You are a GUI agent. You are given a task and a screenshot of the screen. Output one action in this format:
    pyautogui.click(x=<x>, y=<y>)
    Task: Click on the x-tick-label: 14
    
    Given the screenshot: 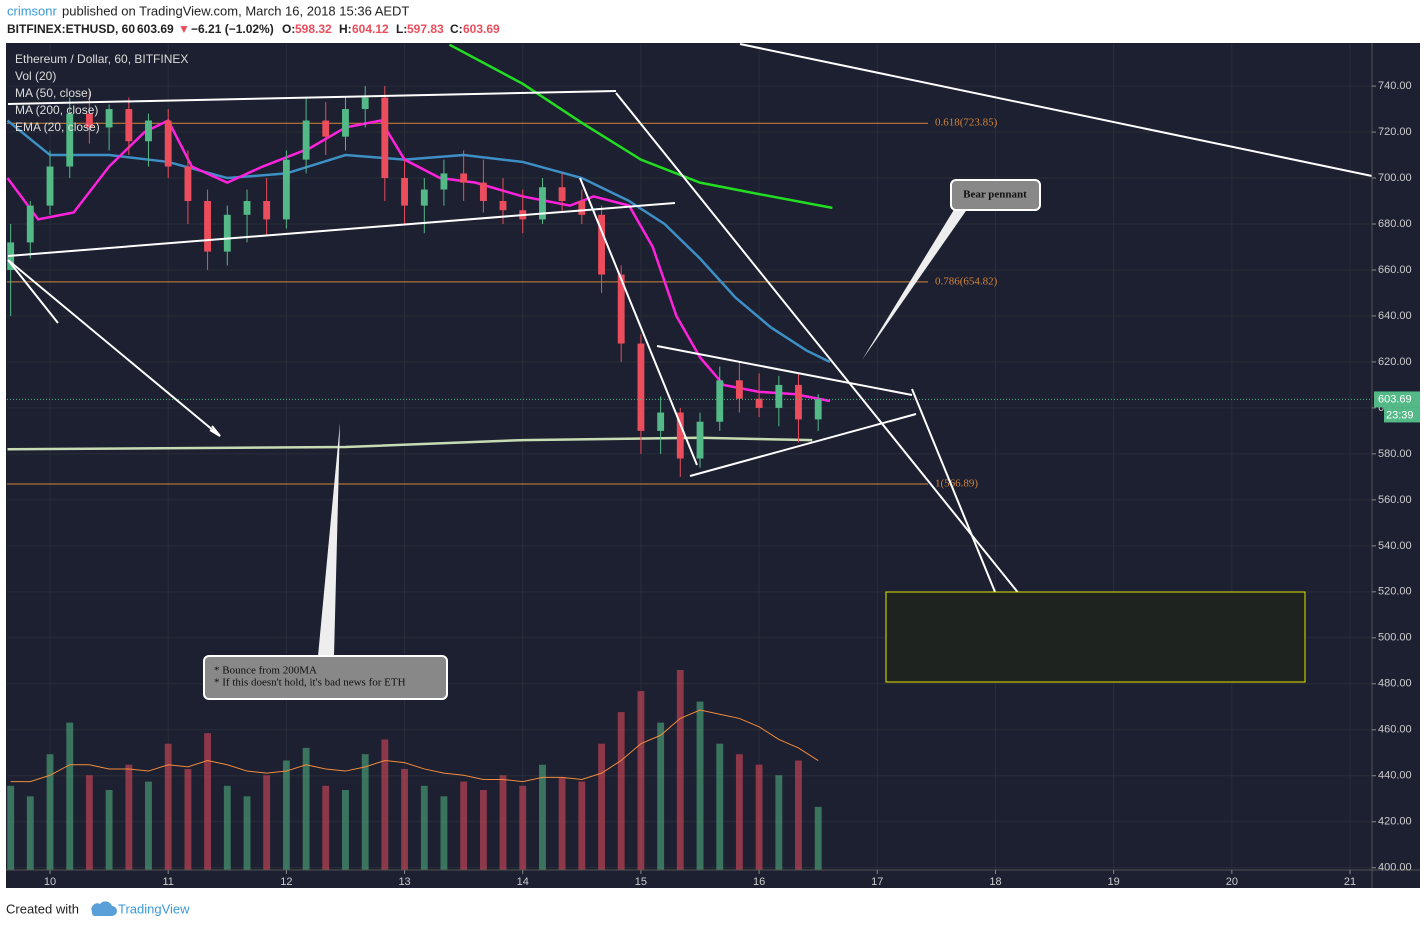 What is the action you would take?
    pyautogui.click(x=523, y=882)
    